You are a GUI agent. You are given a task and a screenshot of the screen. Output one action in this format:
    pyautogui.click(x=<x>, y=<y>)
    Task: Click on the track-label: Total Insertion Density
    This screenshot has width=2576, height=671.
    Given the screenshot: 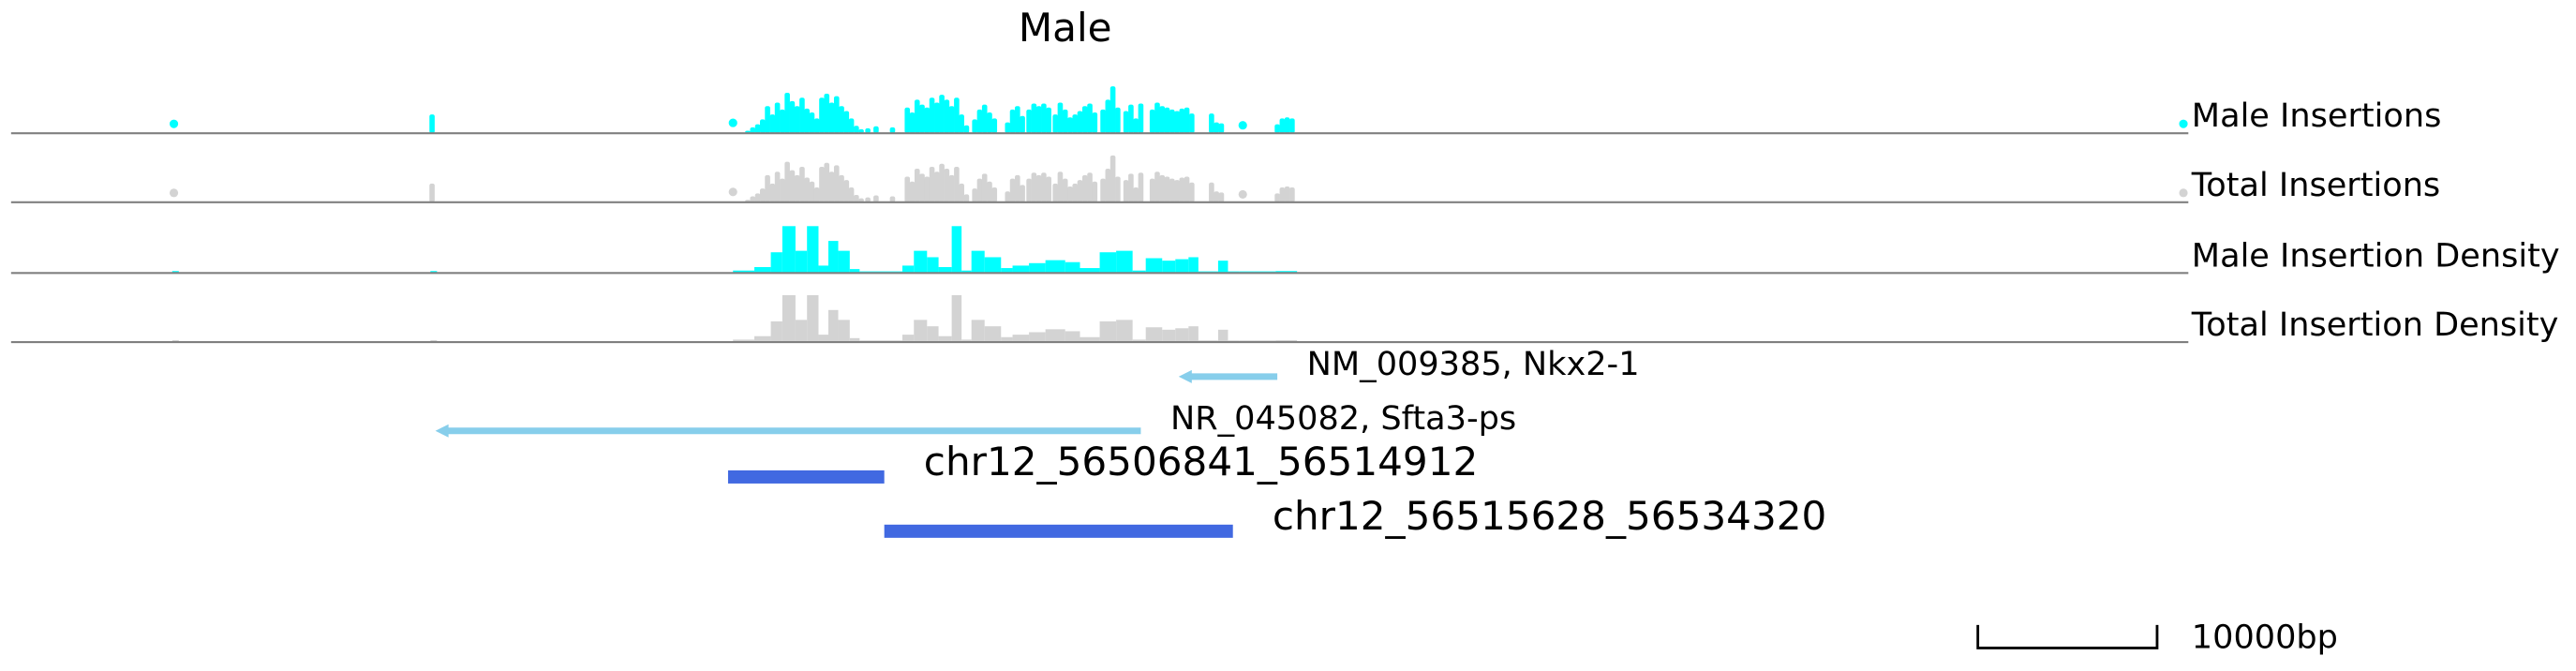 What is the action you would take?
    pyautogui.click(x=2375, y=325)
    